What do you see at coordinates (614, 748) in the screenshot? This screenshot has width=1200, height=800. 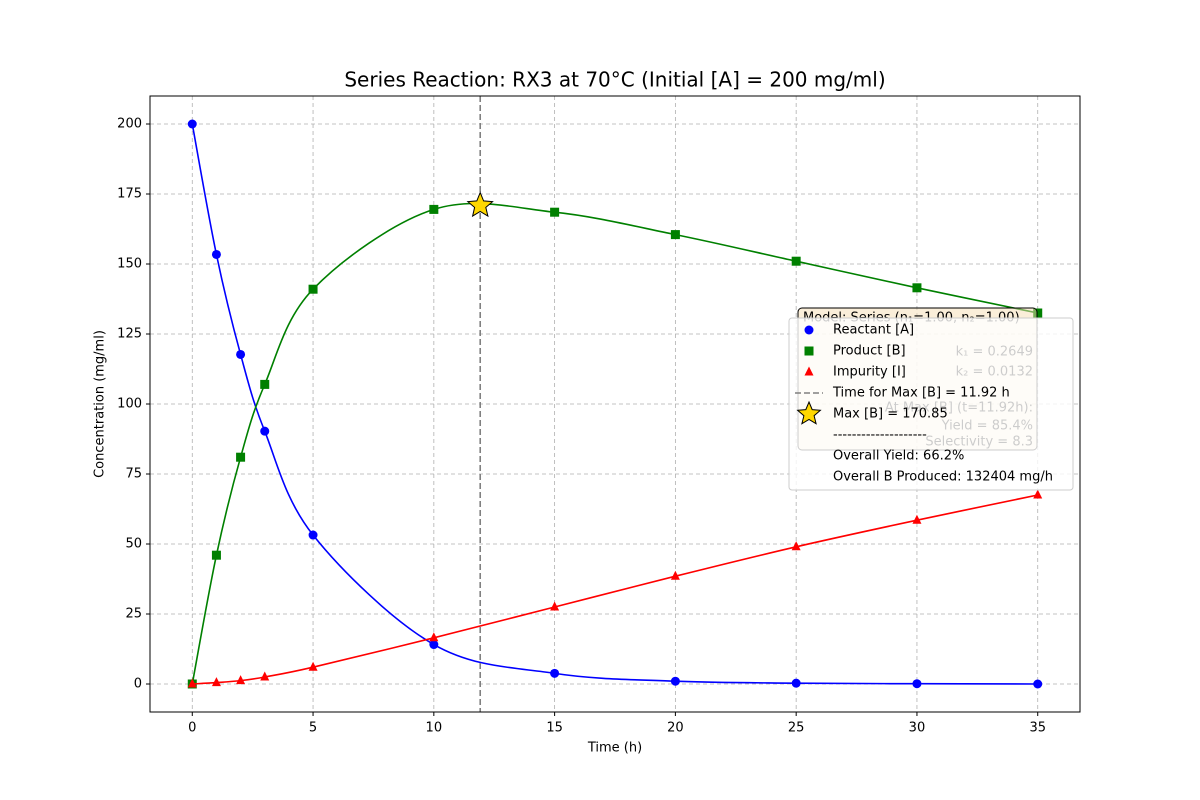 I see `x-axis-label: Time (h)` at bounding box center [614, 748].